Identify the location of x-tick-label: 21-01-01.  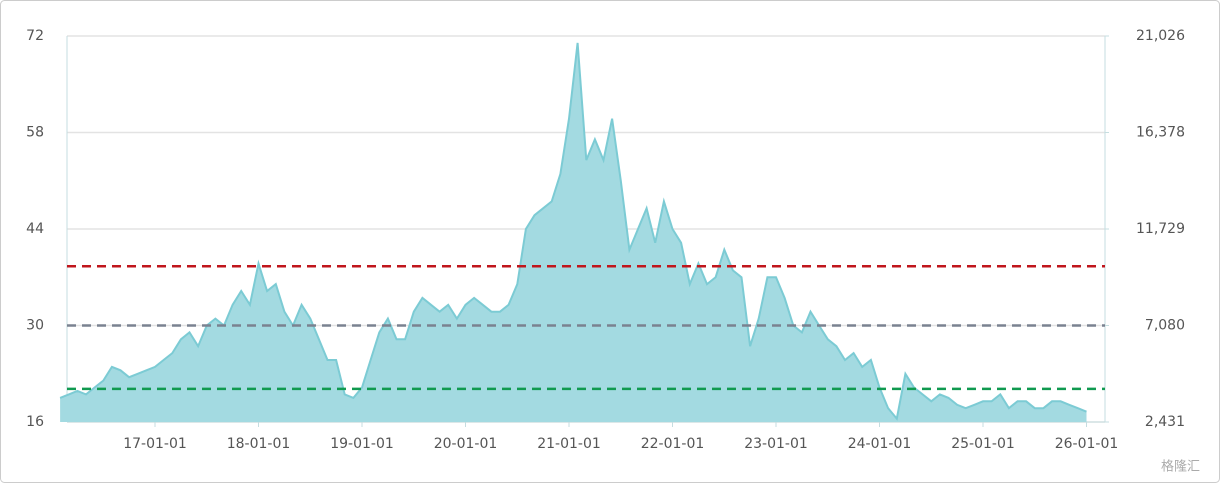
(569, 444).